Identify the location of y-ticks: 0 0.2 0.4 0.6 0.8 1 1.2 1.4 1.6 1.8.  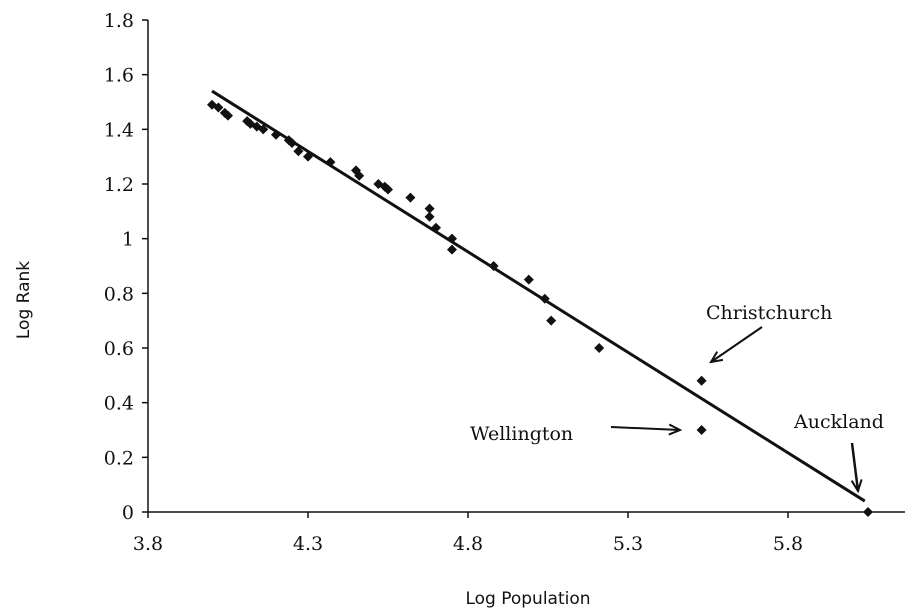
(126, 267).